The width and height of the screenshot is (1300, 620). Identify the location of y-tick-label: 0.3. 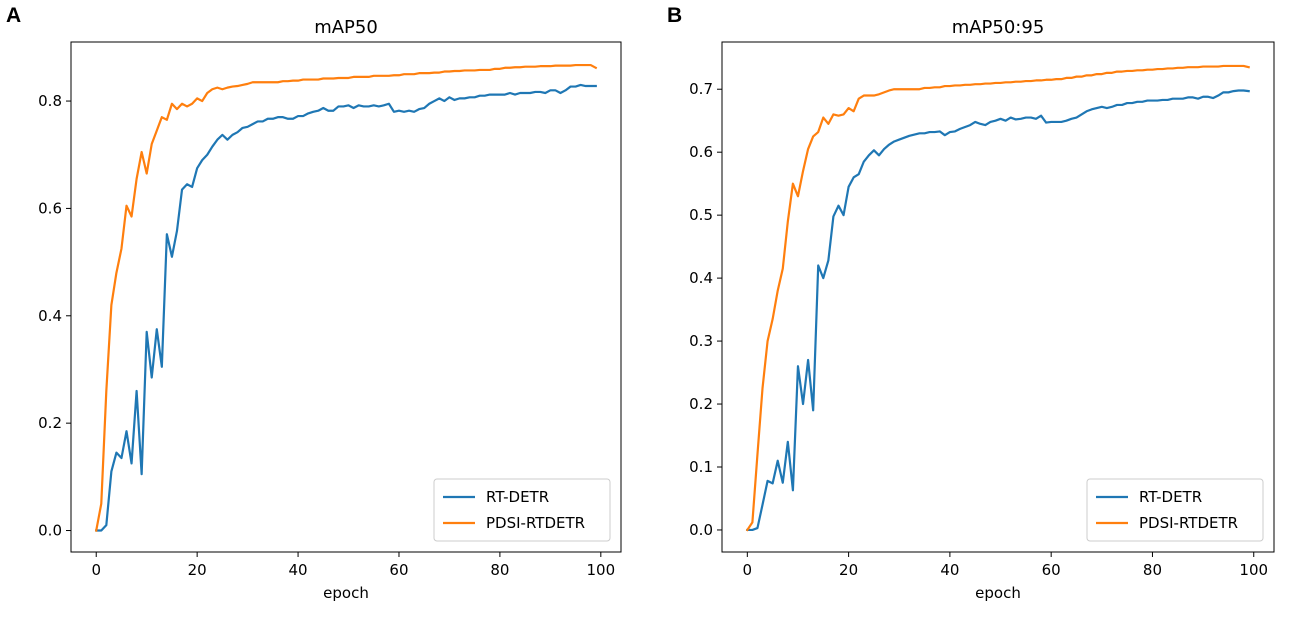
(701, 341).